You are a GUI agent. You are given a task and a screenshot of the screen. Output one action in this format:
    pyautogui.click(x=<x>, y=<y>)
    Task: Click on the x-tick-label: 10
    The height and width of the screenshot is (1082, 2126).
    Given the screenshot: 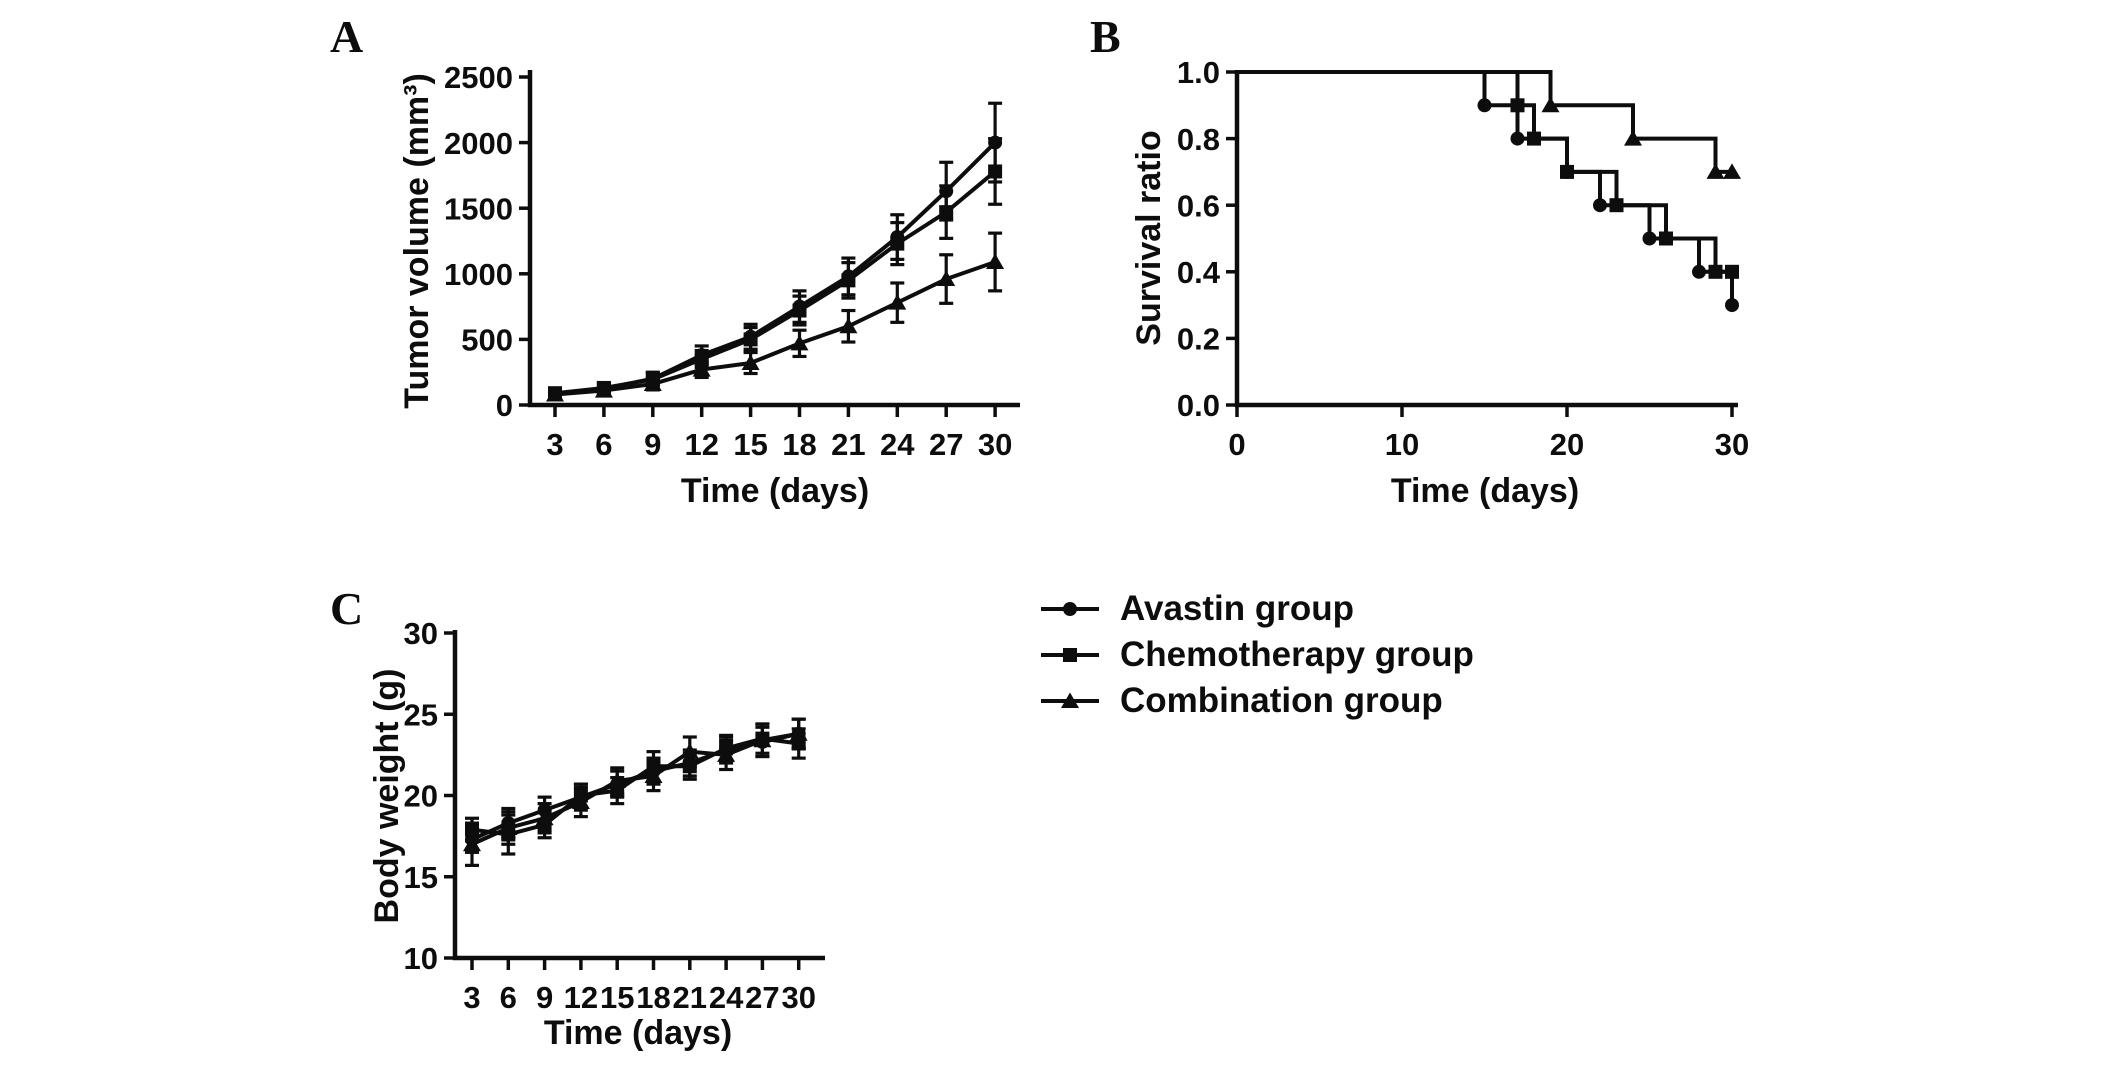 What is the action you would take?
    pyautogui.click(x=1402, y=444)
    